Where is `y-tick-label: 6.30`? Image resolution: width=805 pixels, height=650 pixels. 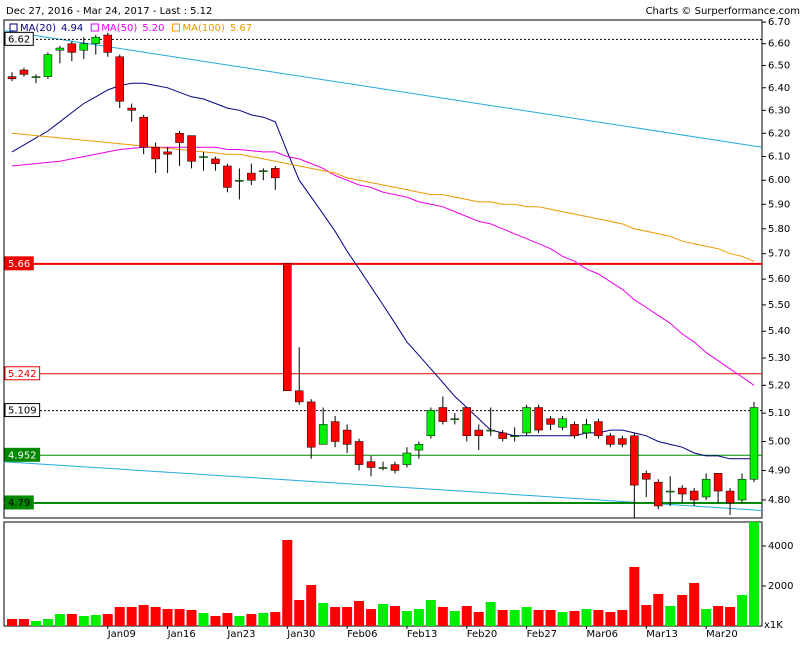 y-tick-label: 6.30 is located at coordinates (779, 110).